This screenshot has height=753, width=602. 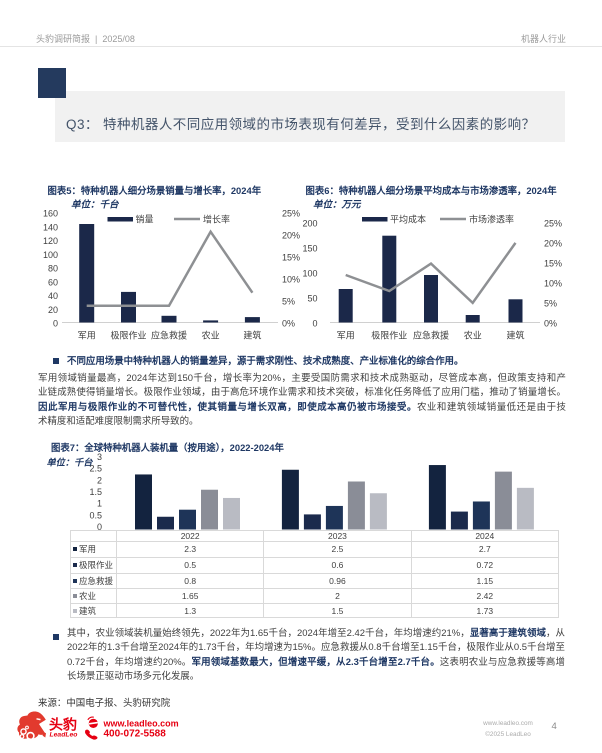 I want to click on svg-text: 80, so click(x=53, y=269).